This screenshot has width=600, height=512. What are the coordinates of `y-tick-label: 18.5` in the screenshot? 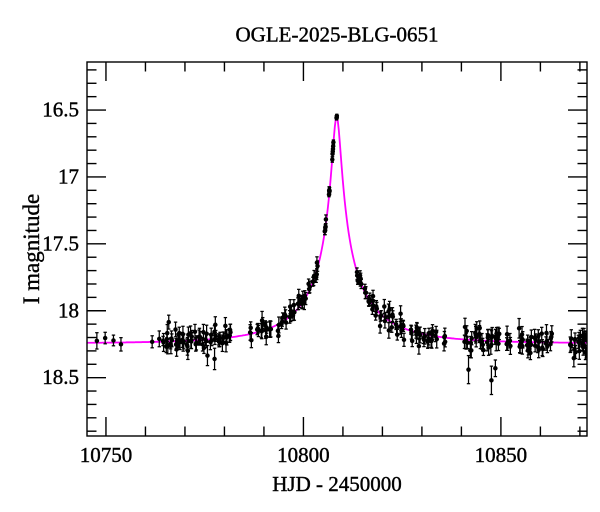 It's located at (60, 377).